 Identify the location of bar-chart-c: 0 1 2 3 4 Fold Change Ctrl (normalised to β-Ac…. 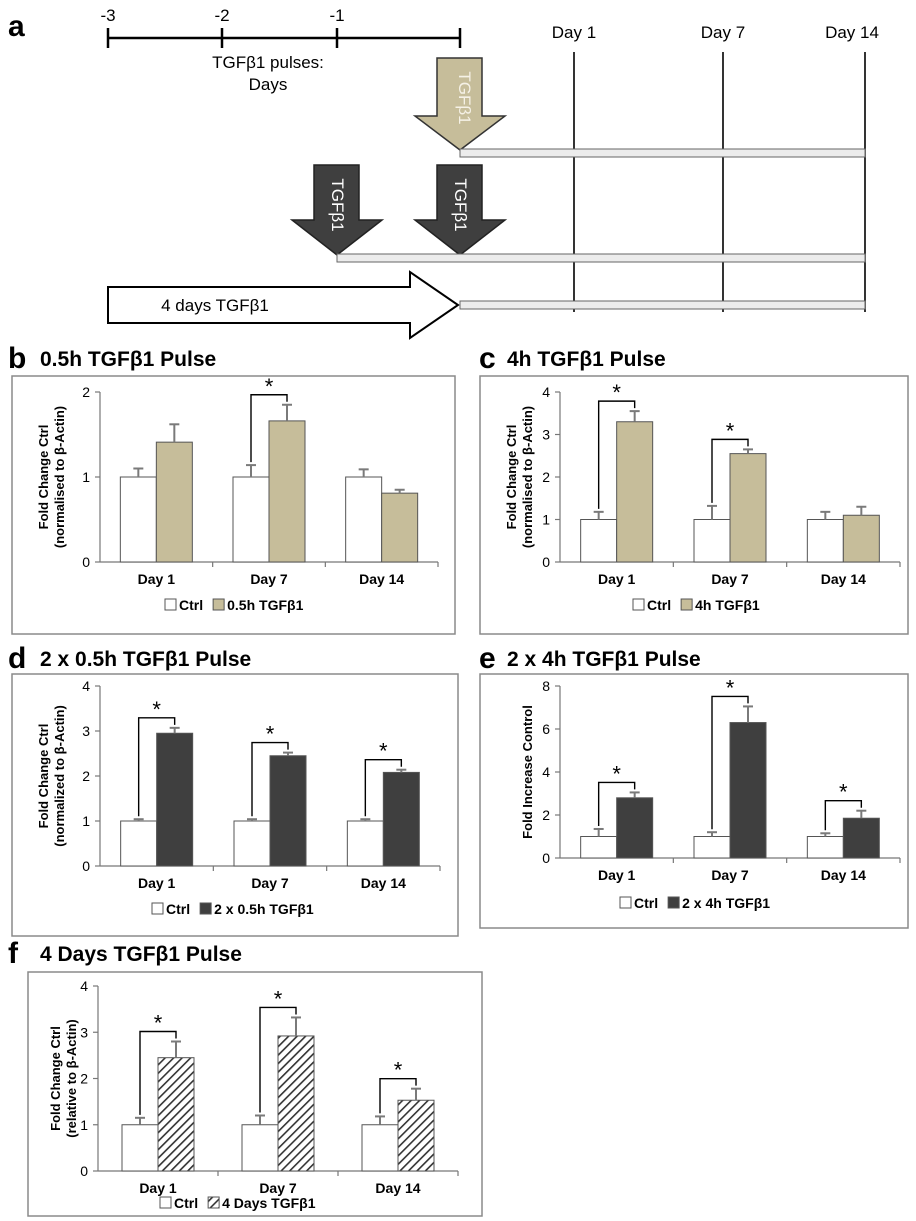
(702, 496).